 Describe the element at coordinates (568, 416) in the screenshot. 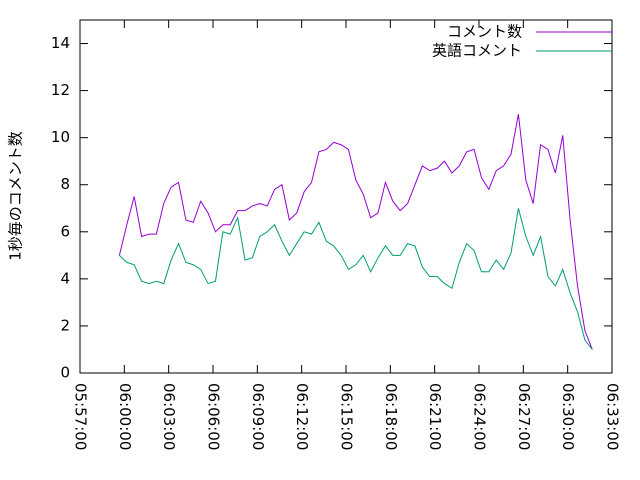

I see `x-tick-label: 06:30:00` at that location.